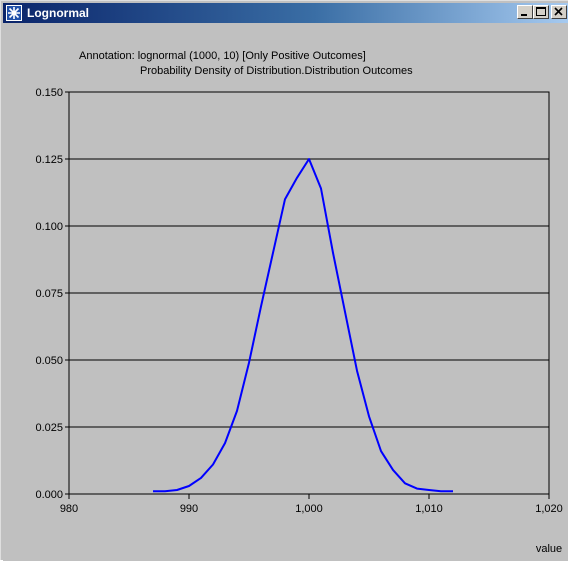  What do you see at coordinates (49, 93) in the screenshot?
I see `y-tick-label: 0.150` at bounding box center [49, 93].